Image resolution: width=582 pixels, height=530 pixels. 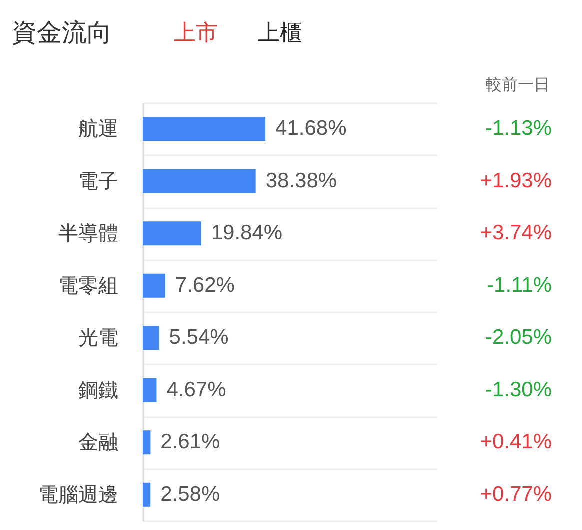 What do you see at coordinates (78, 495) in the screenshot?
I see `y-tick-label: 電腦週邊` at bounding box center [78, 495].